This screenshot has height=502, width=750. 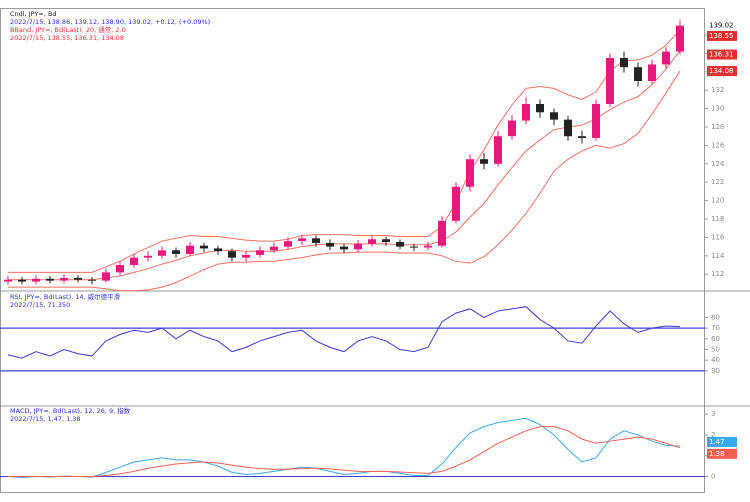 What do you see at coordinates (717, 201) in the screenshot?
I see `y-tick-label: 120` at bounding box center [717, 201].